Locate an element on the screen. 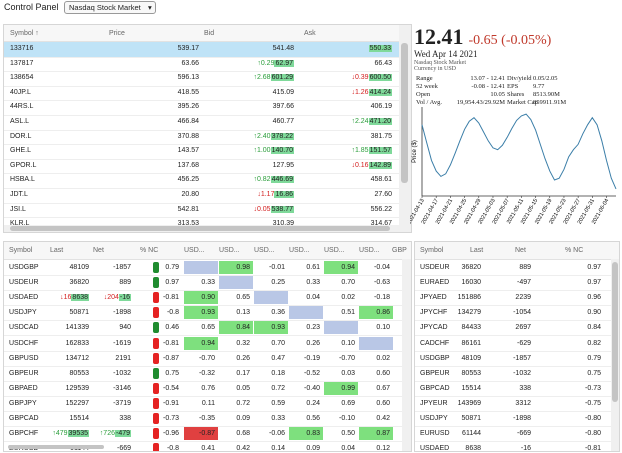 Image resolution: width=622 pixels, height=453 pixels. correlation-cell: 0.67 is located at coordinates (376, 388).